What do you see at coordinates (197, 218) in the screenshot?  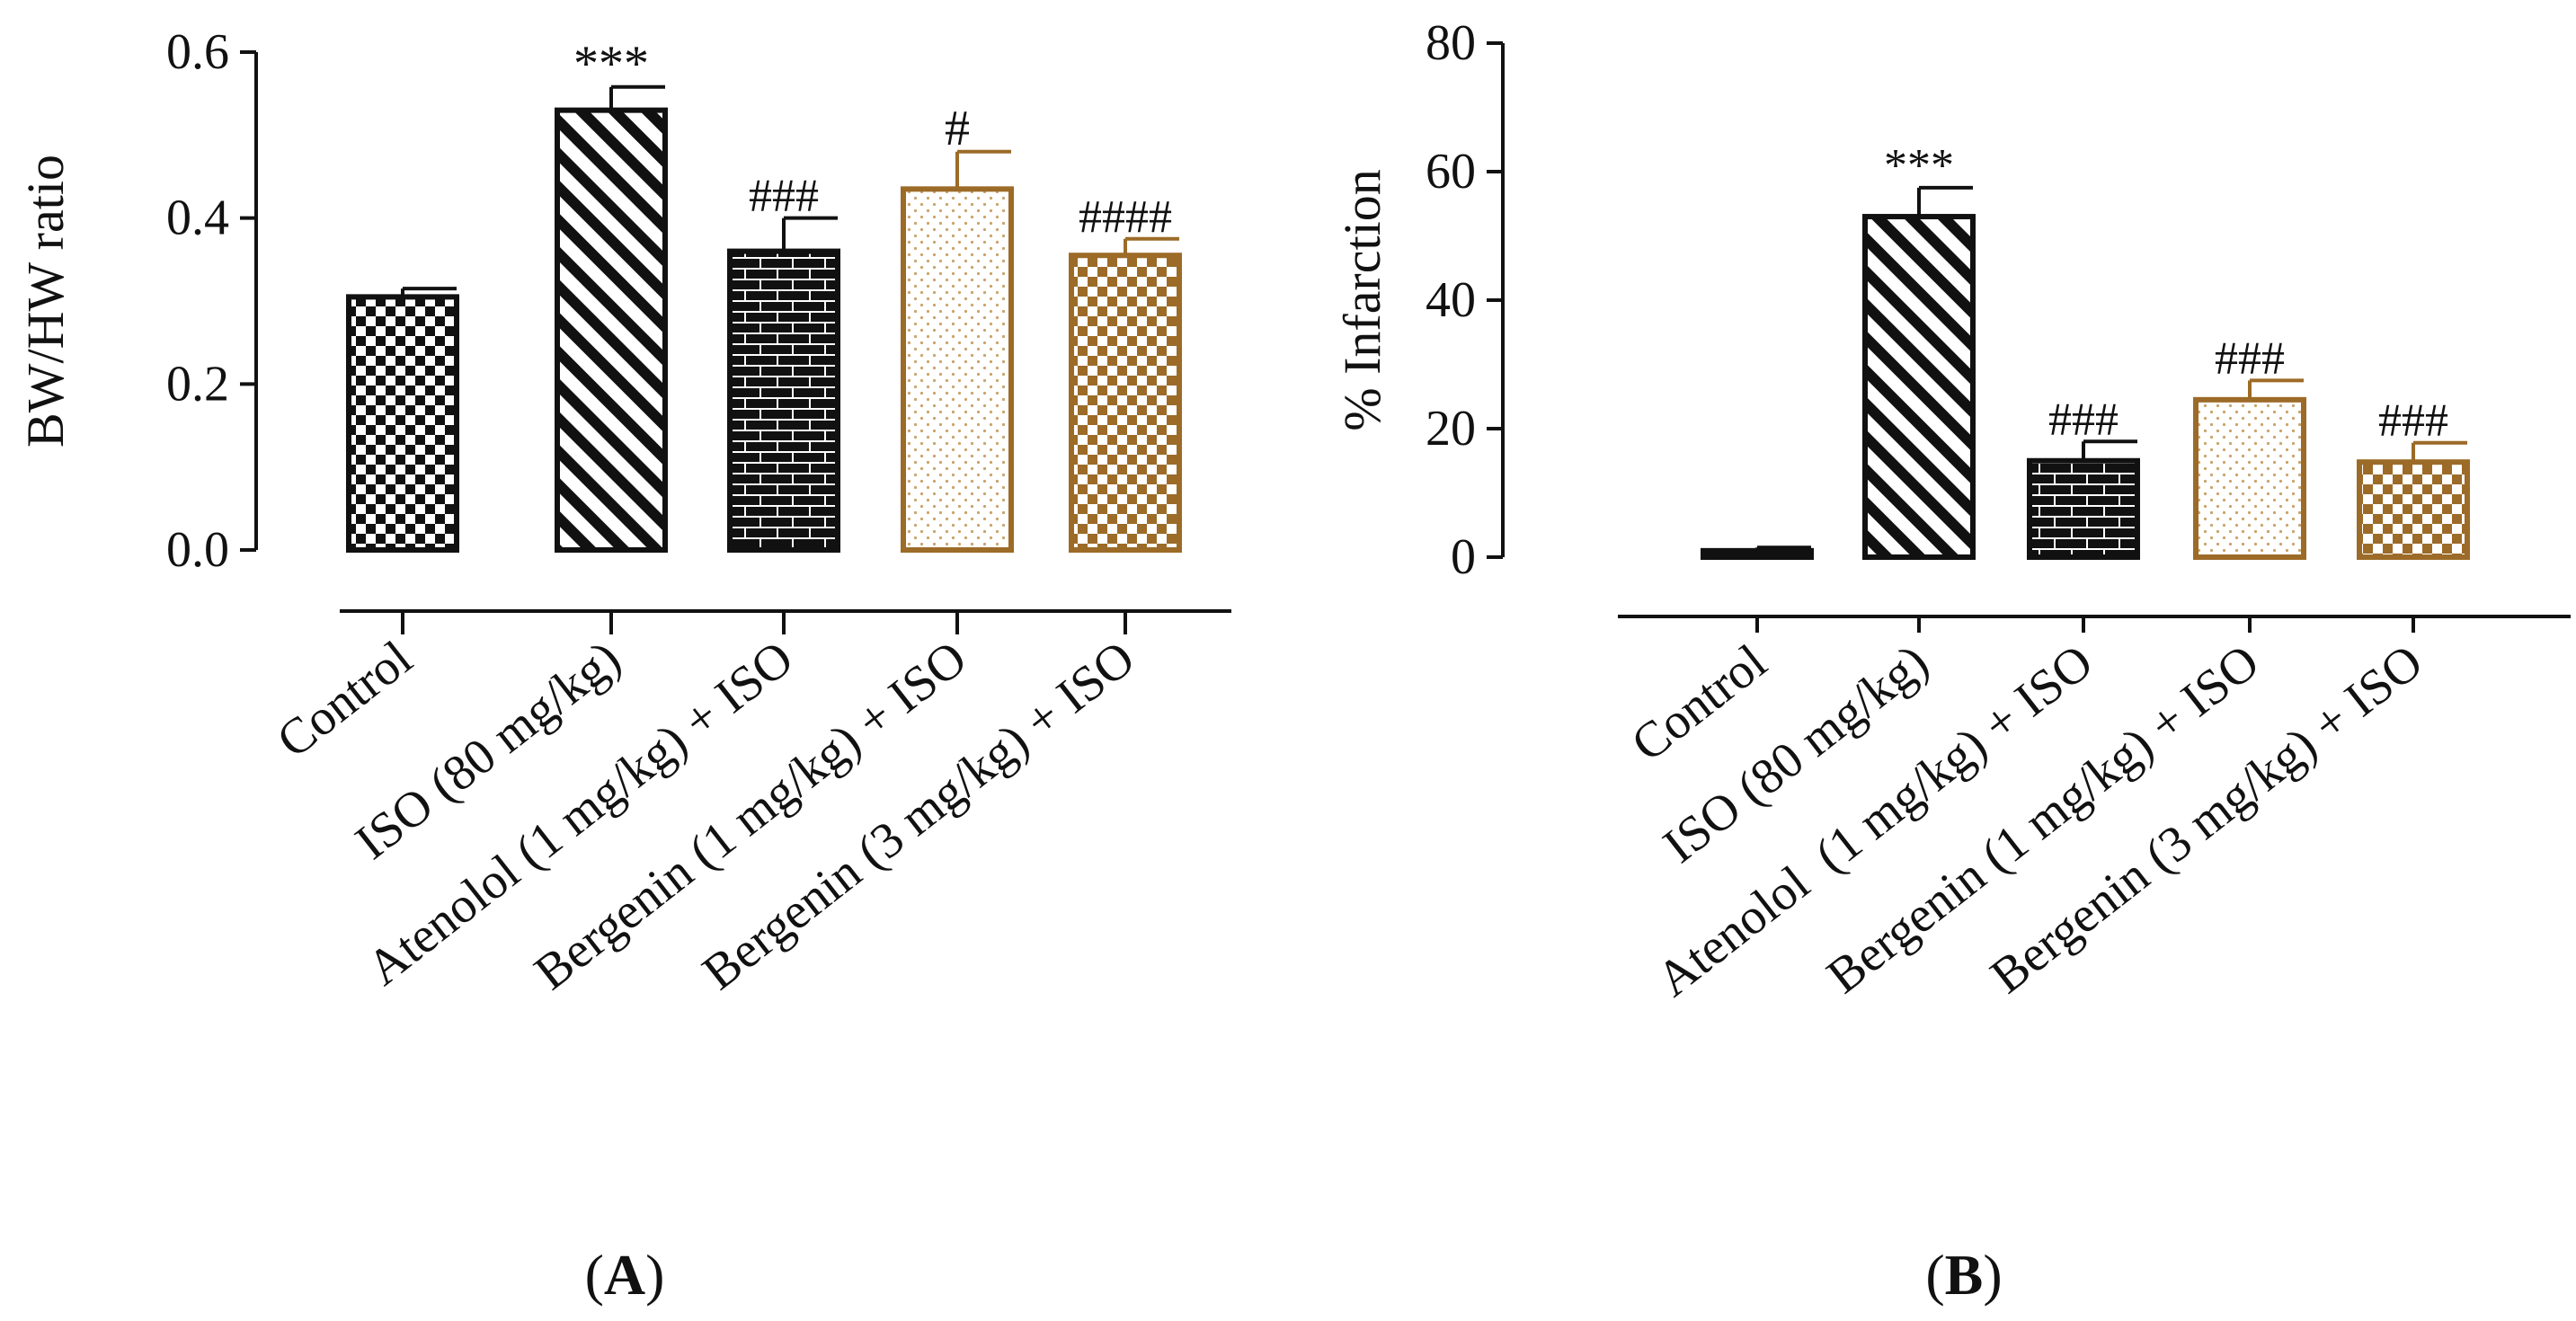 I see `y-tick-label: 0.4` at bounding box center [197, 218].